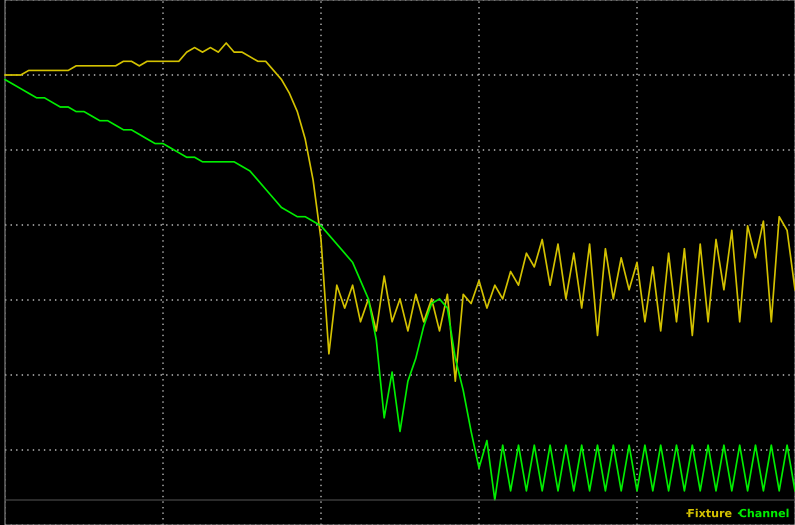 This screenshot has height=525, width=795. What do you see at coordinates (764, 513) in the screenshot?
I see `legend-label: Channel` at bounding box center [764, 513].